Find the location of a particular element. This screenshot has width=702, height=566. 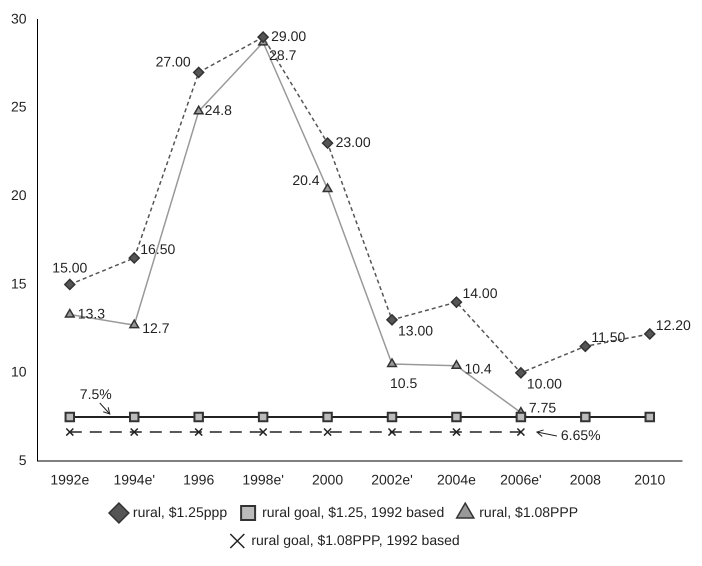

data-label: 11.50 is located at coordinates (608, 337).